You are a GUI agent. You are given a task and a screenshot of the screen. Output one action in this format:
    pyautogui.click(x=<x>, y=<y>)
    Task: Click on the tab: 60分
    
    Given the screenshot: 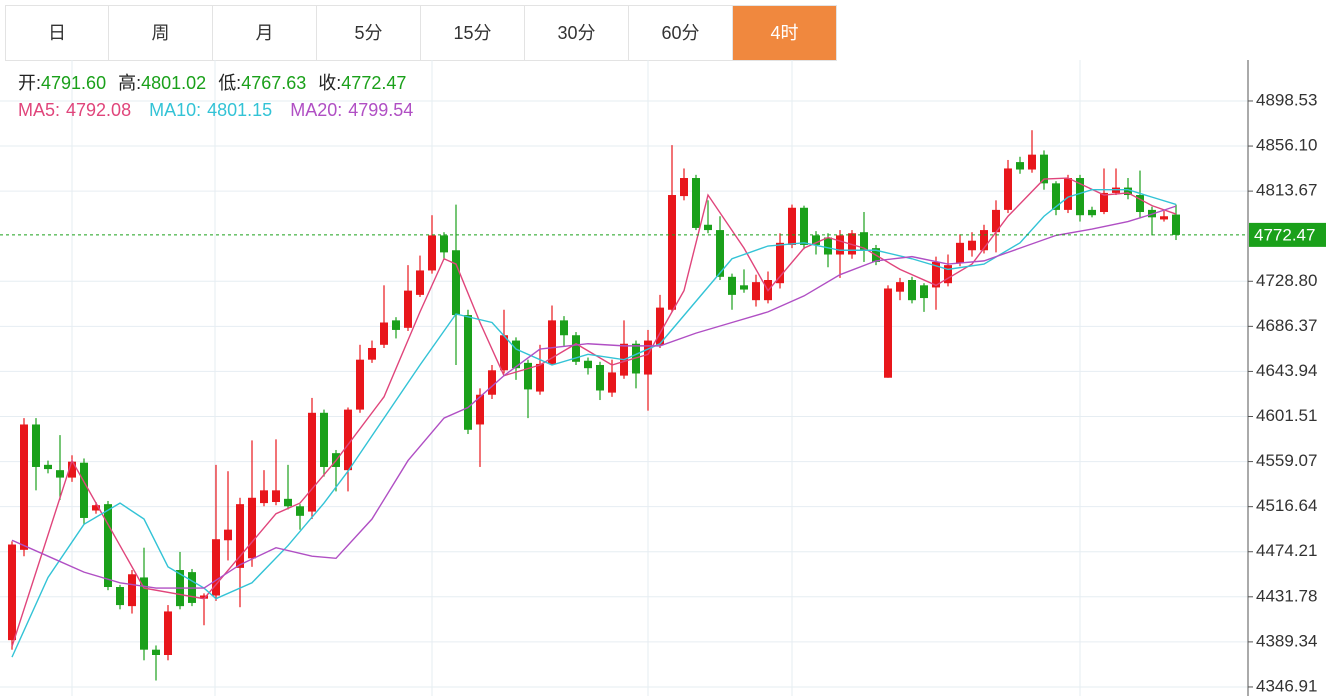 What is the action you would take?
    pyautogui.click(x=681, y=33)
    